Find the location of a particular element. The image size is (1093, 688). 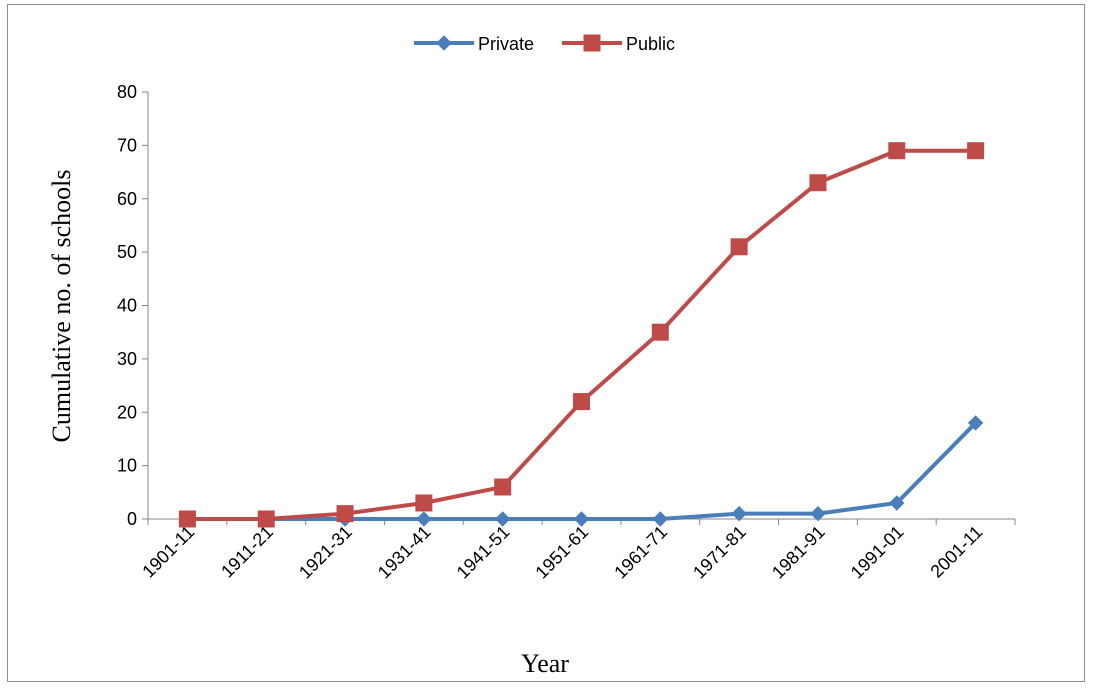

y-tick-label: 70 is located at coordinates (127, 145).